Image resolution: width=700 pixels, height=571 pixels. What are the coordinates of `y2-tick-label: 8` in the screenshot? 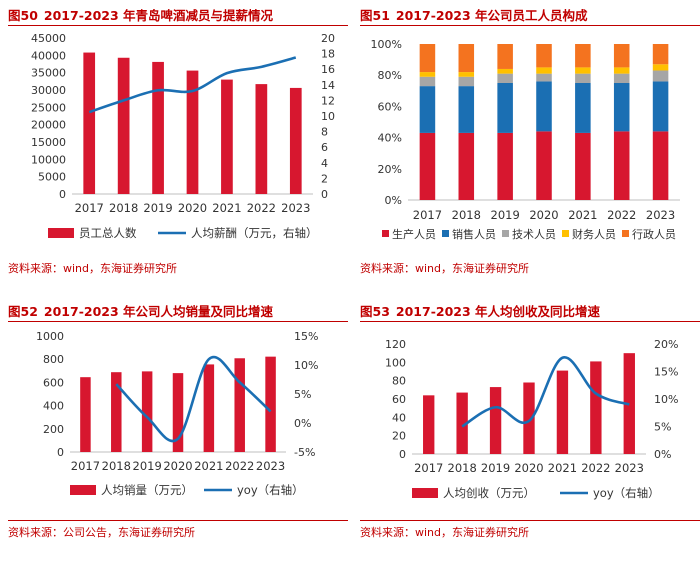 It's located at (324, 132).